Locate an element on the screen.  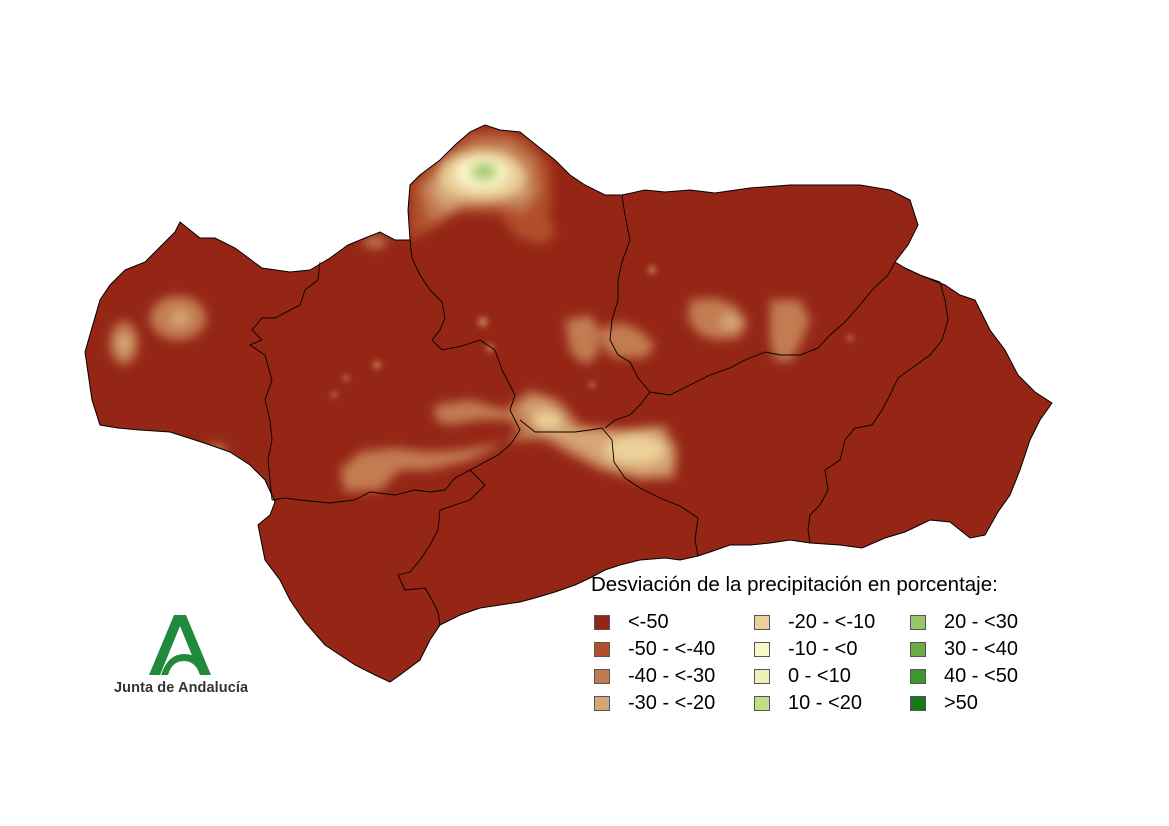
legend-label: -10 - <0 is located at coordinates (823, 649).